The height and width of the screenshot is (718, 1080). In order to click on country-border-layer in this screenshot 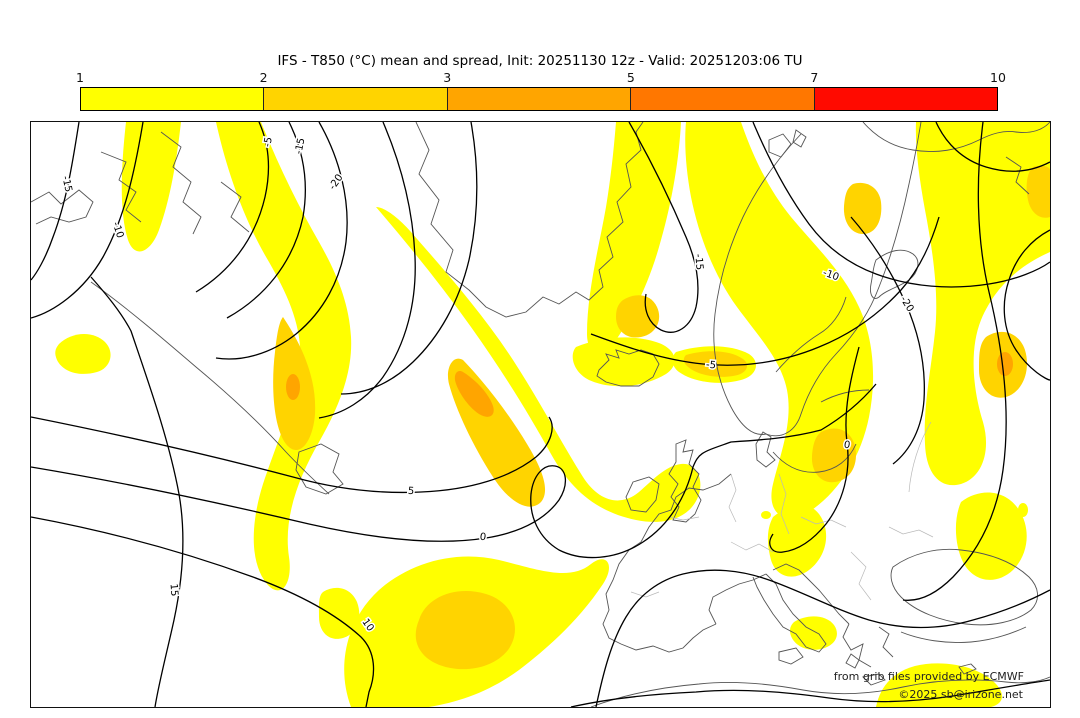, I will do `click(782, 511)`.